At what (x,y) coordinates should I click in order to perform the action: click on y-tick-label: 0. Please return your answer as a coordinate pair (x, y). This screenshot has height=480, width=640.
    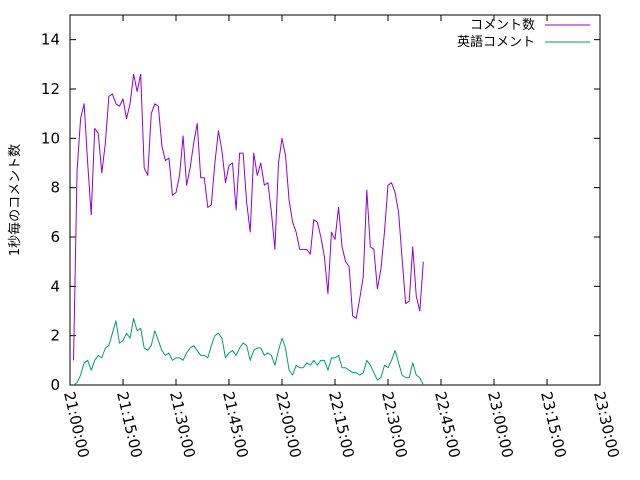
    Looking at the image, I should click on (55, 385).